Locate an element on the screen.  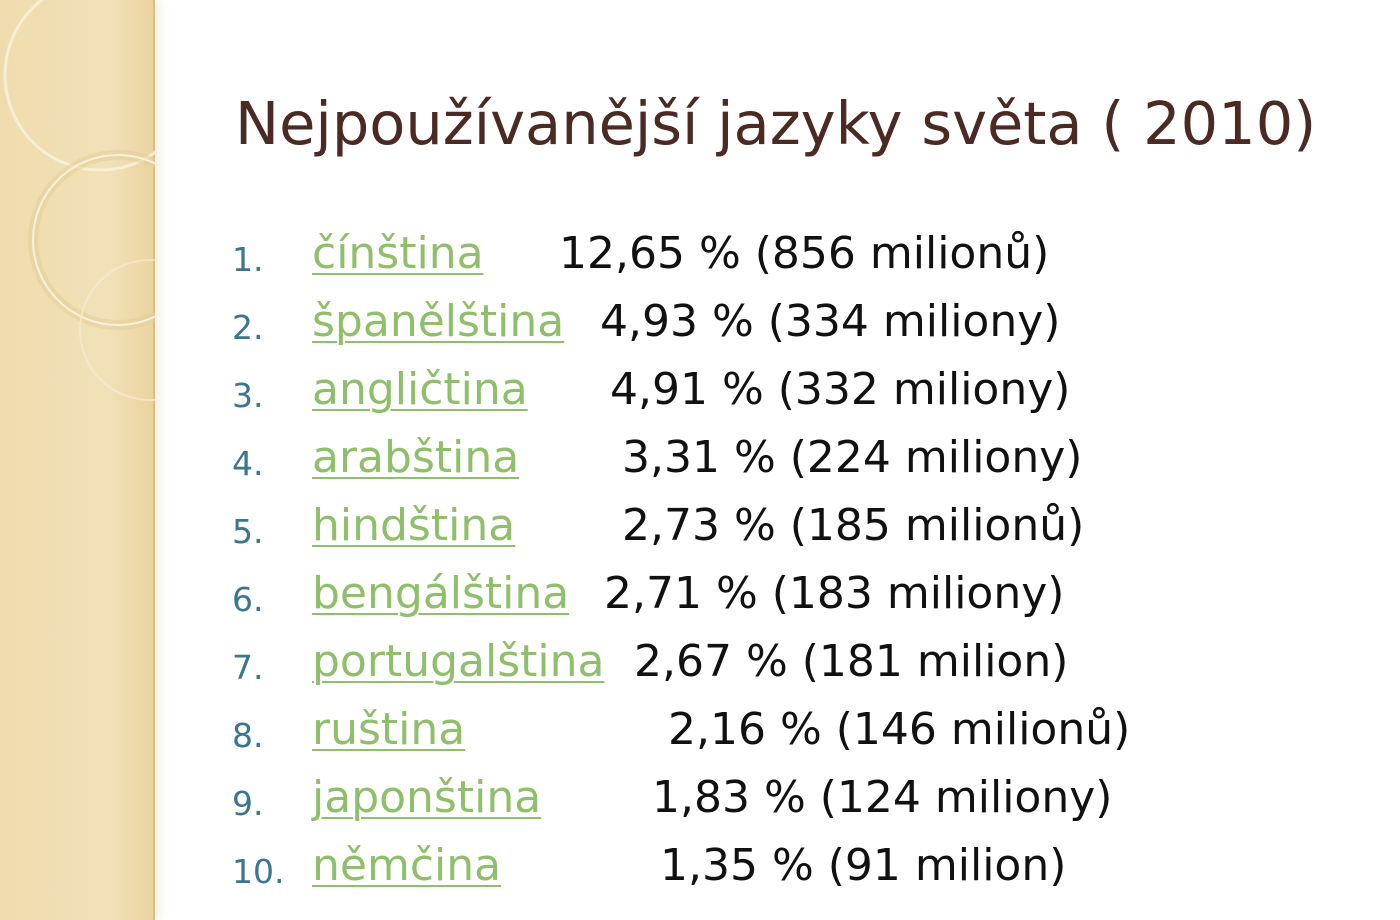
item-number: 6. is located at coordinates (248, 599).